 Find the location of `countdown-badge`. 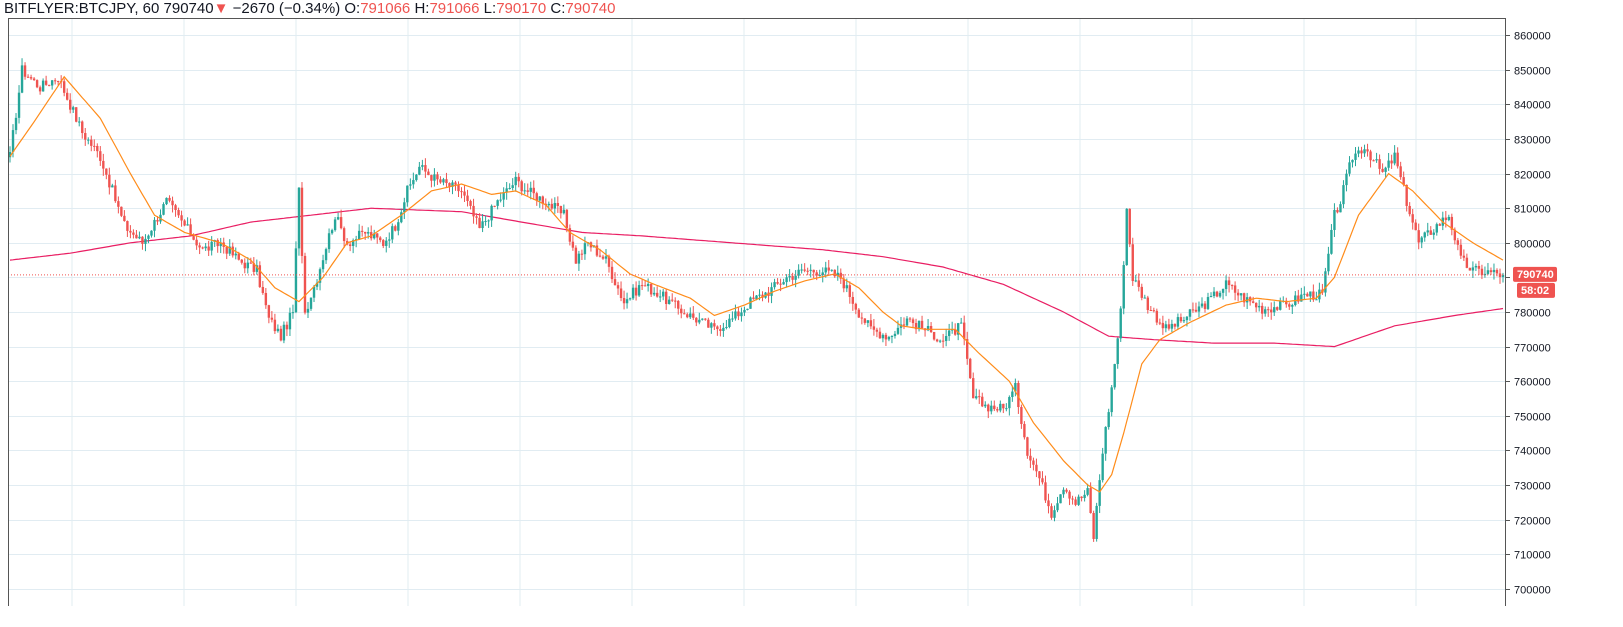

countdown-badge is located at coordinates (1536, 290).